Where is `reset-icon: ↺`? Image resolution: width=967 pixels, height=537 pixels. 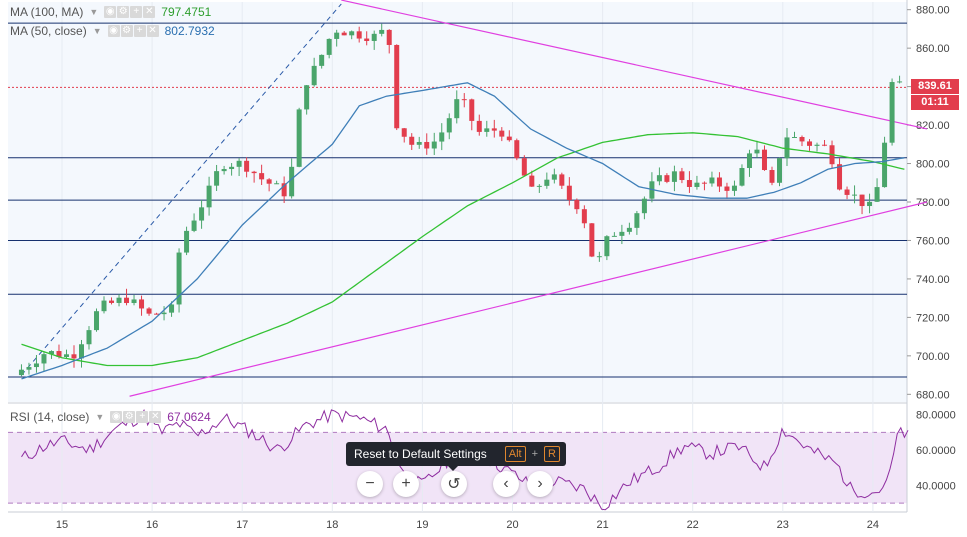 reset-icon: ↺ is located at coordinates (454, 484).